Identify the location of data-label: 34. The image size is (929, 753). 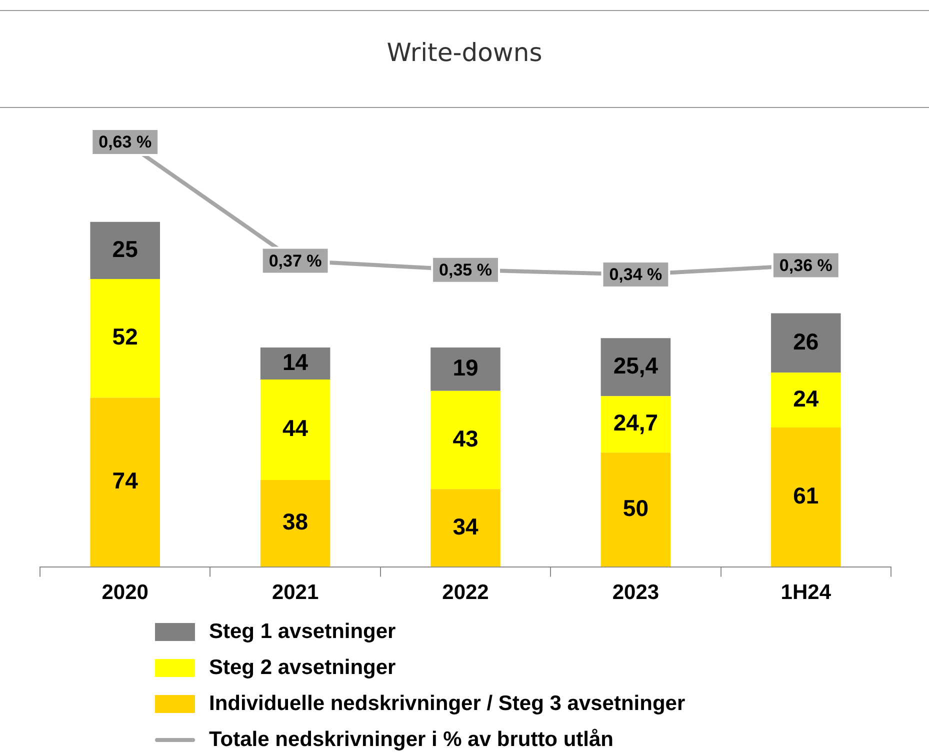
(465, 526).